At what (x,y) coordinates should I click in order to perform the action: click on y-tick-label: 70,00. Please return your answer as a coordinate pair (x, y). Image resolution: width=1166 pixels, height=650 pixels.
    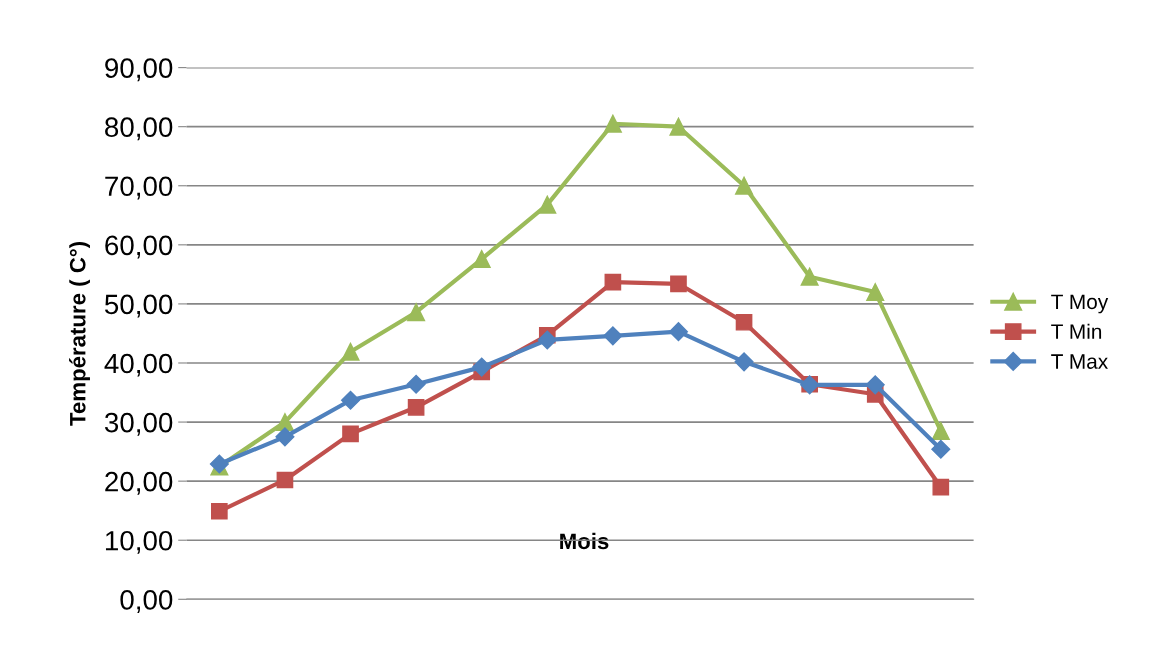
    Looking at the image, I should click on (139, 188).